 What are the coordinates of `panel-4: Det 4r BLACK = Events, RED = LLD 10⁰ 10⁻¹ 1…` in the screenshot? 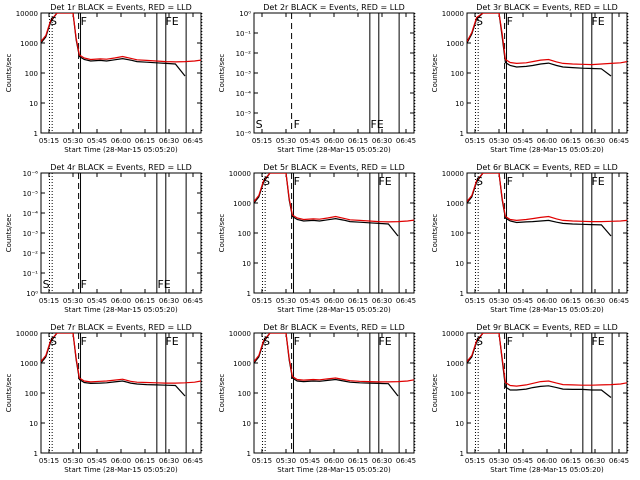 It's located at (104, 238).